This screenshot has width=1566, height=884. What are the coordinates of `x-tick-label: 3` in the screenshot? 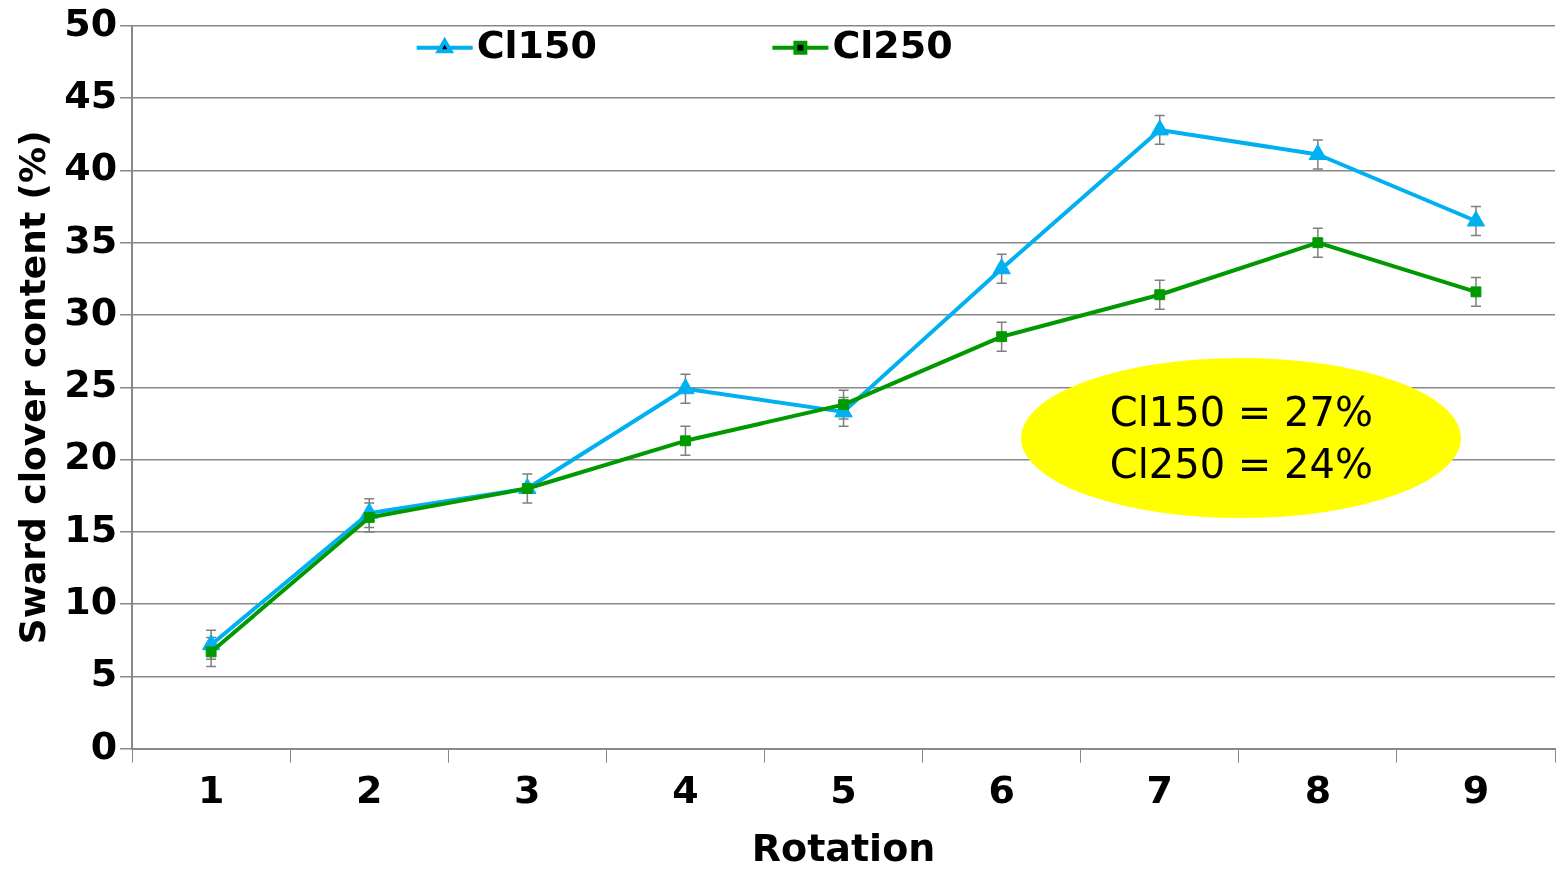 It's located at (527, 790).